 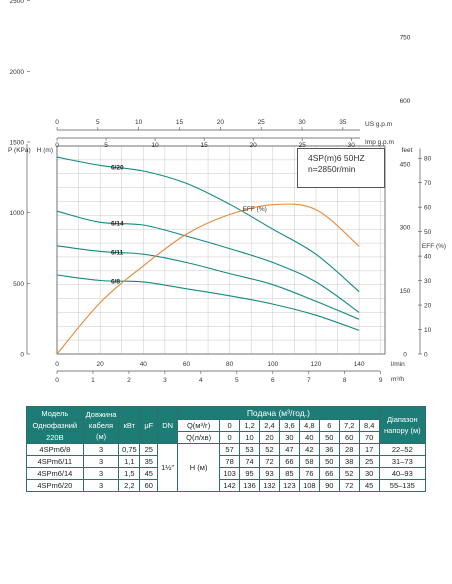 What do you see at coordinates (289, 473) in the screenshot?
I see `head-cell: 85` at bounding box center [289, 473].